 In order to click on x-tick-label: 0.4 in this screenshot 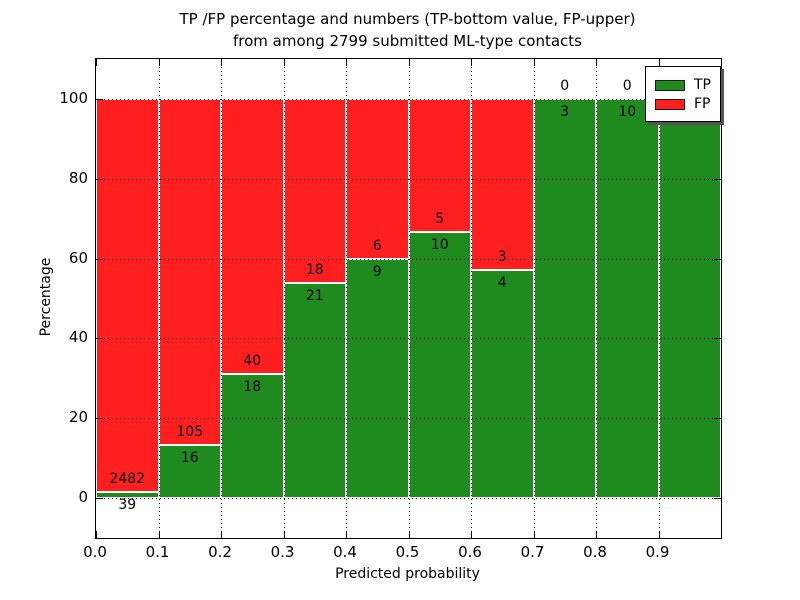, I will do `click(345, 552)`.